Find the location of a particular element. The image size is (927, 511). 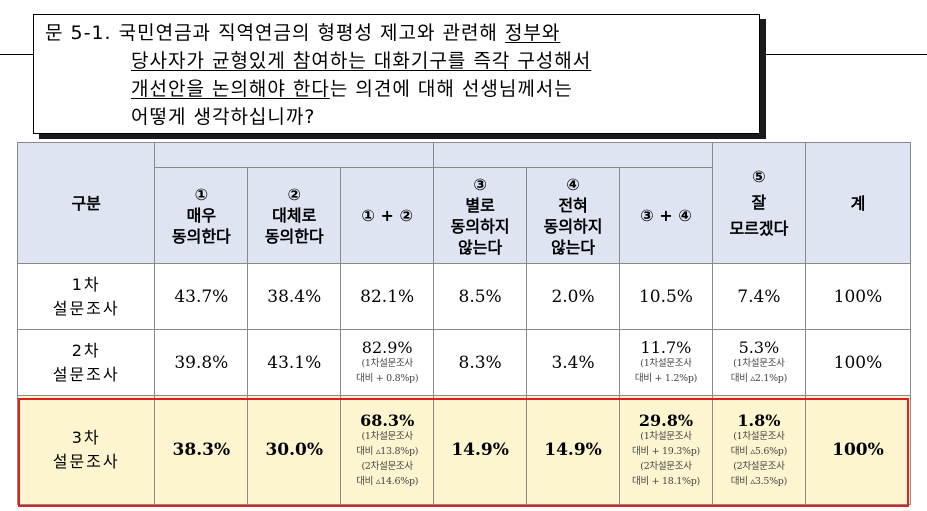

row-label-l1: 3차 is located at coordinates (86, 437).